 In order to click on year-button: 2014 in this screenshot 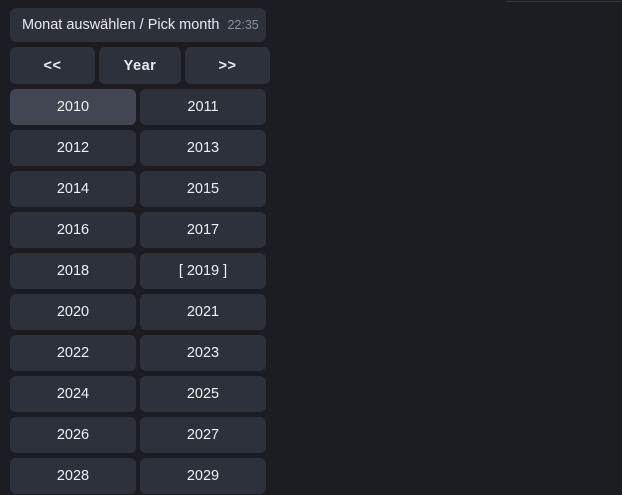, I will do `click(73, 189)`.